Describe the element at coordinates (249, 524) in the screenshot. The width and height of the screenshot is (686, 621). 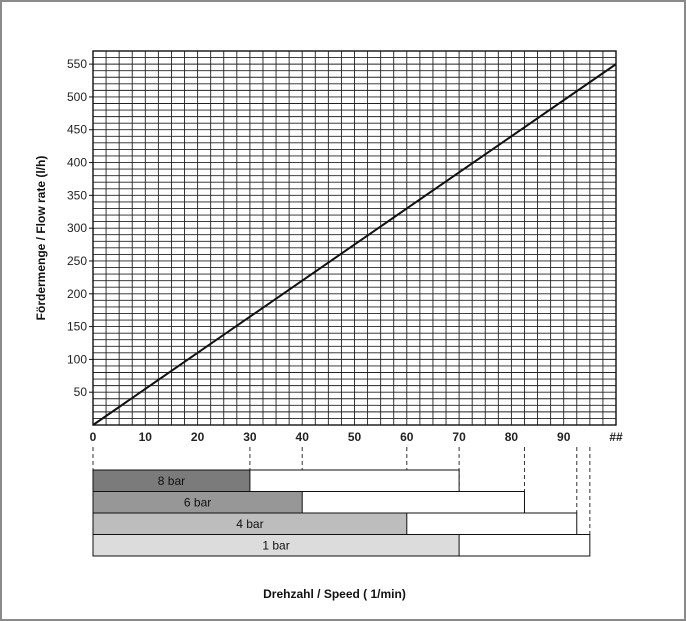
I see `pressure-bar-label: 4 bar` at that location.